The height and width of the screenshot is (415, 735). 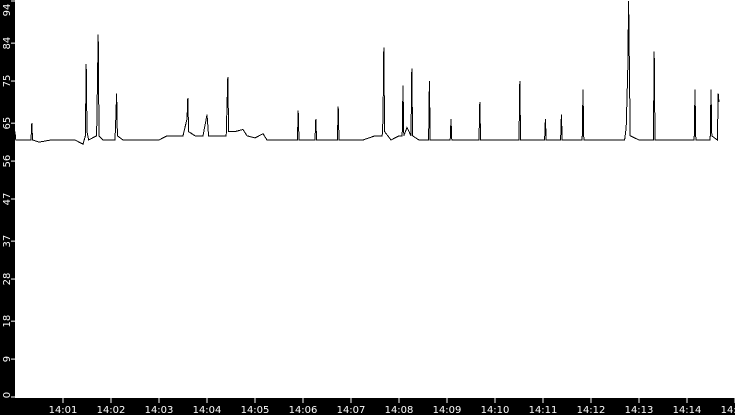 I want to click on x-tick-label: 14:09, so click(x=447, y=410).